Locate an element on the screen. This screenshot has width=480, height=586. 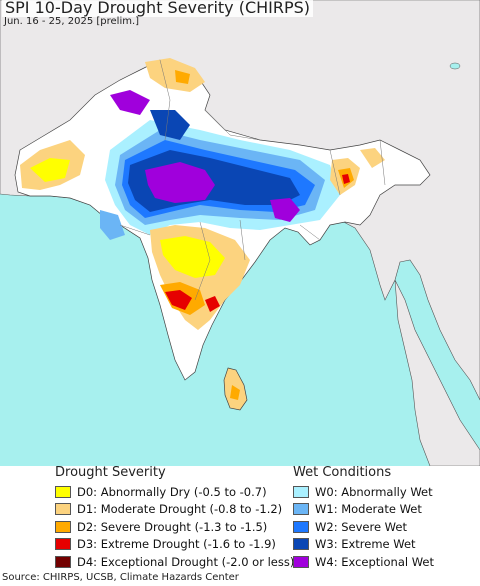
swatch-w3 is located at coordinates (301, 544).